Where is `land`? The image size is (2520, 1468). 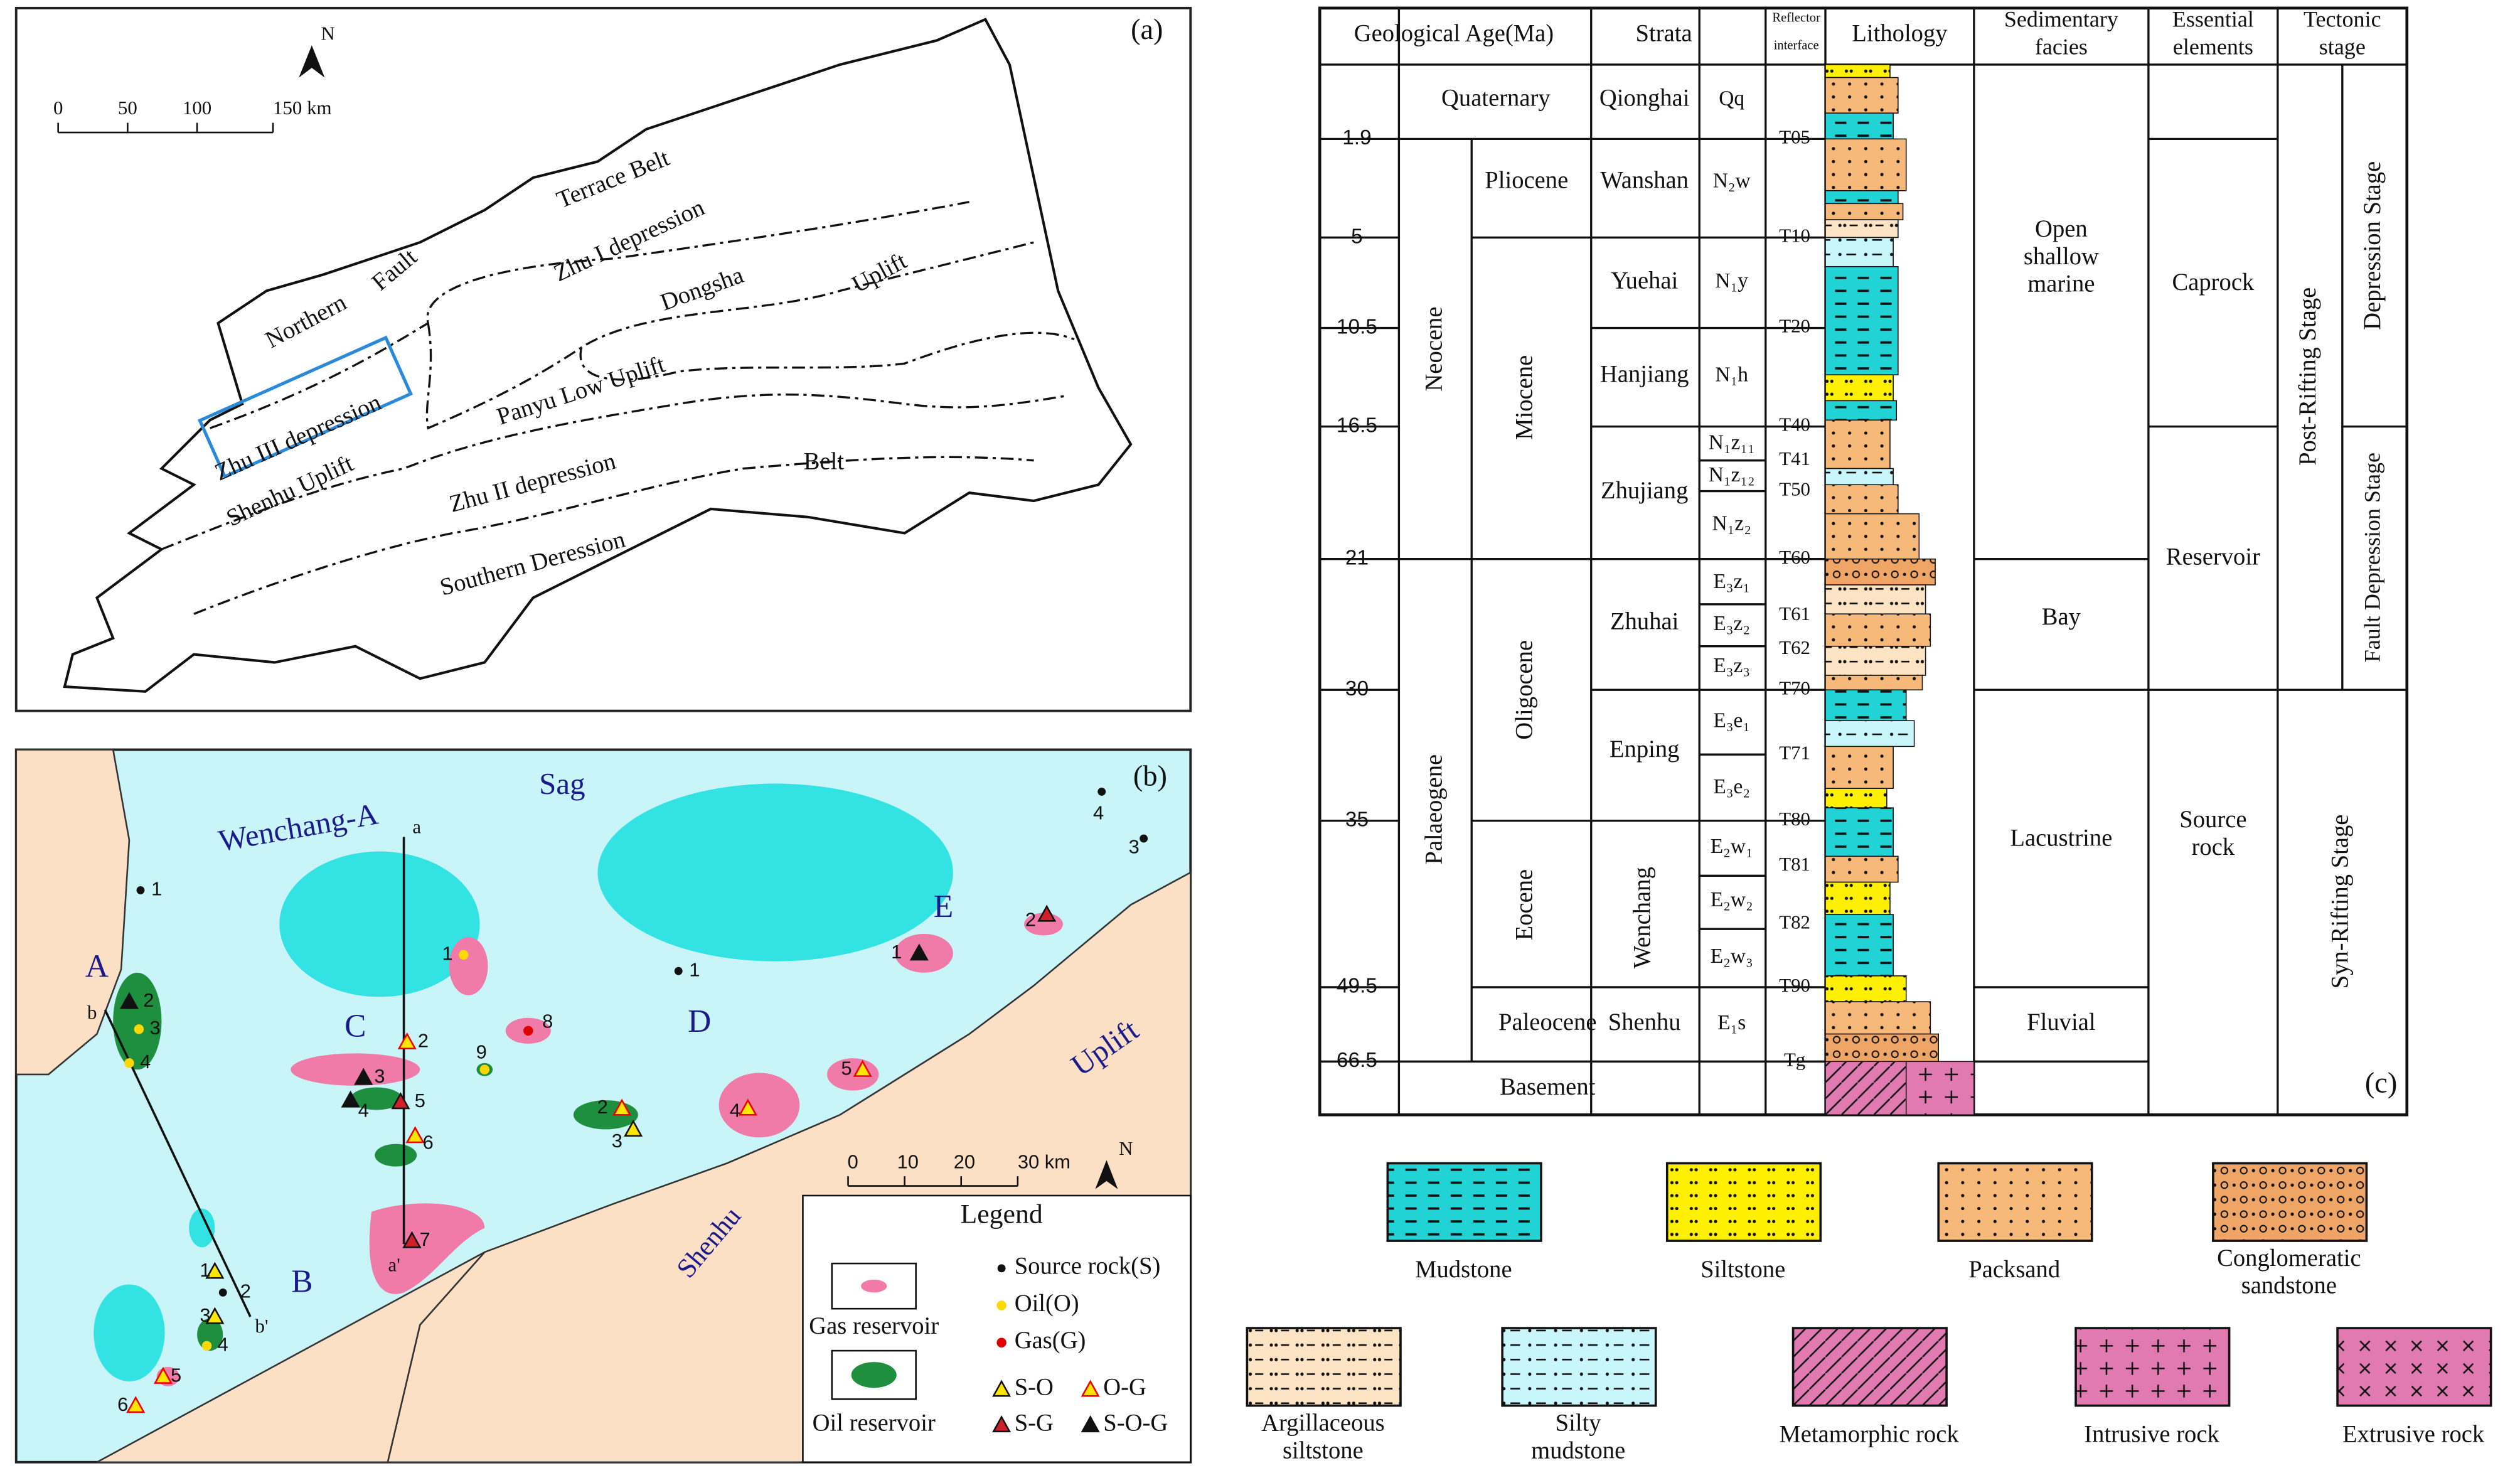 land is located at coordinates (291, 1357).